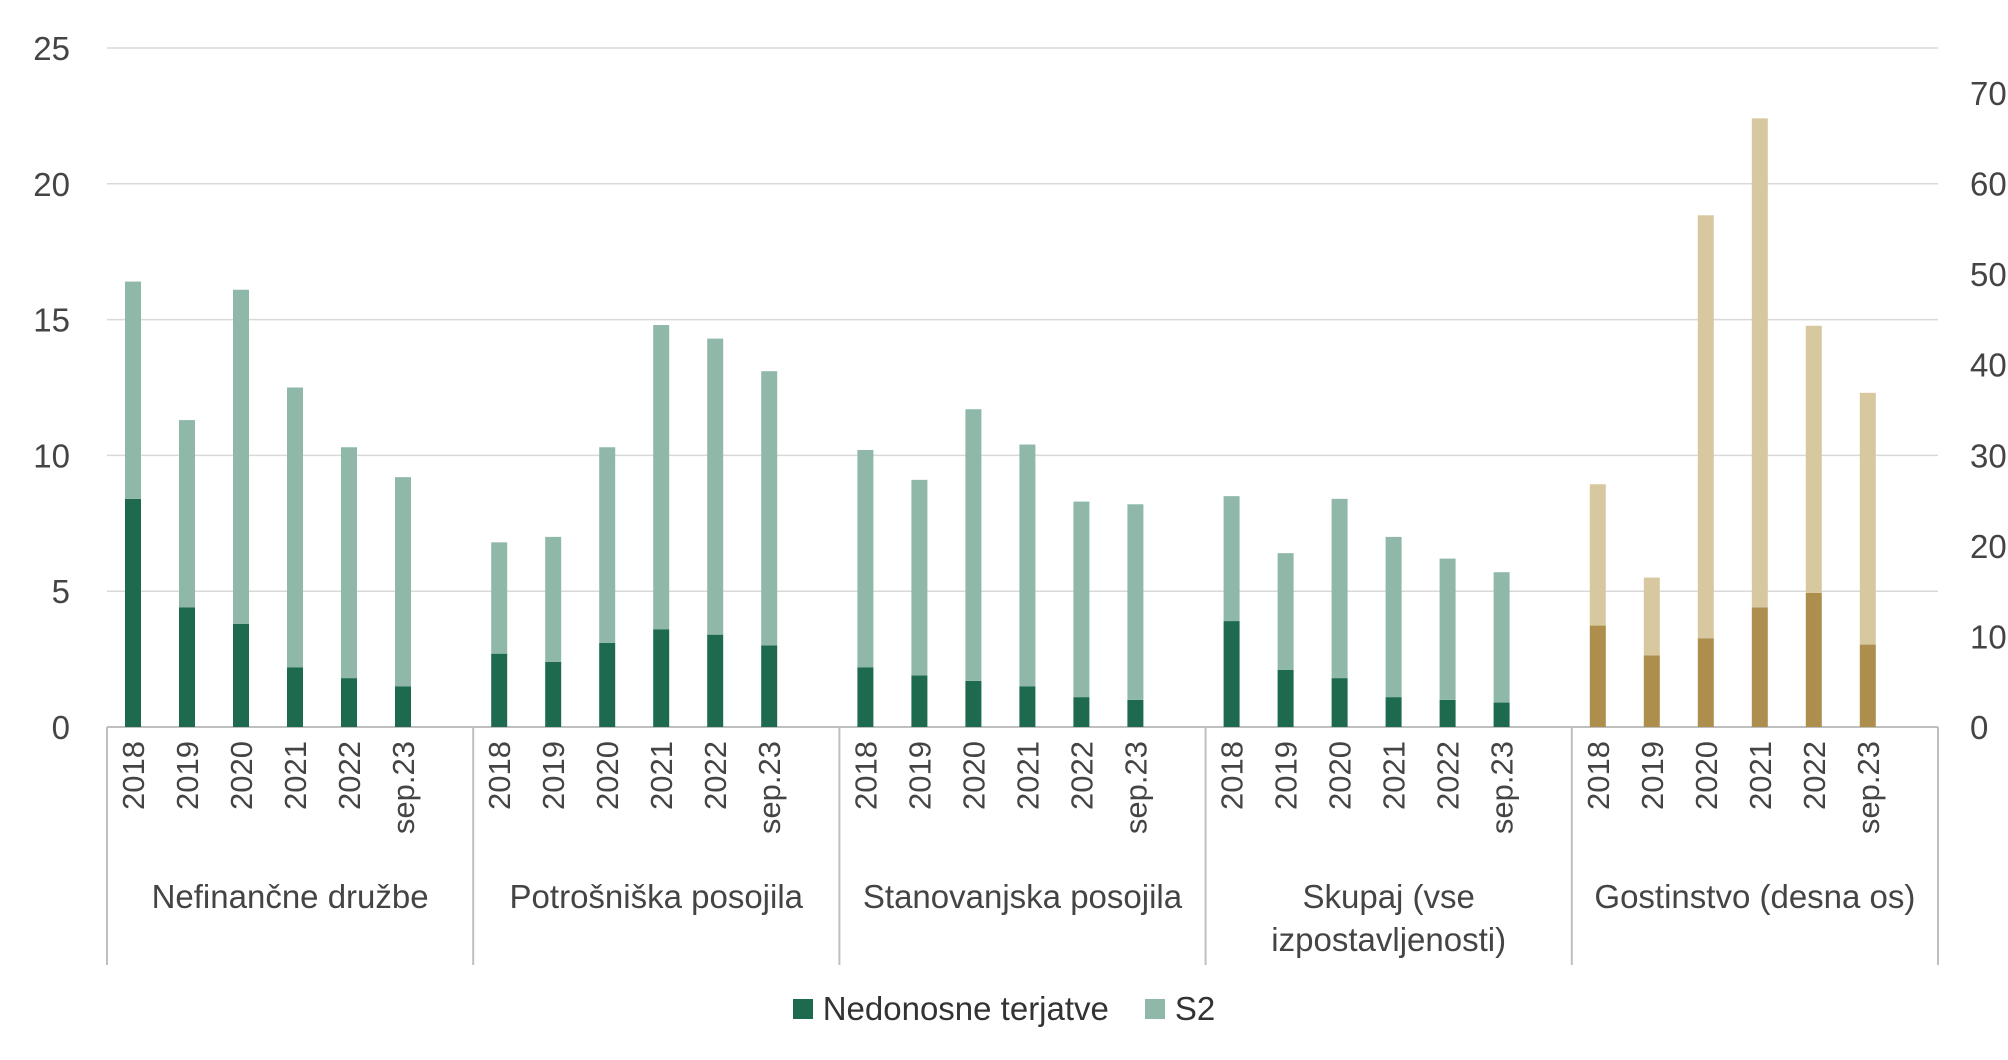  I want to click on group-label: izpostavljenosti), so click(1388, 939).